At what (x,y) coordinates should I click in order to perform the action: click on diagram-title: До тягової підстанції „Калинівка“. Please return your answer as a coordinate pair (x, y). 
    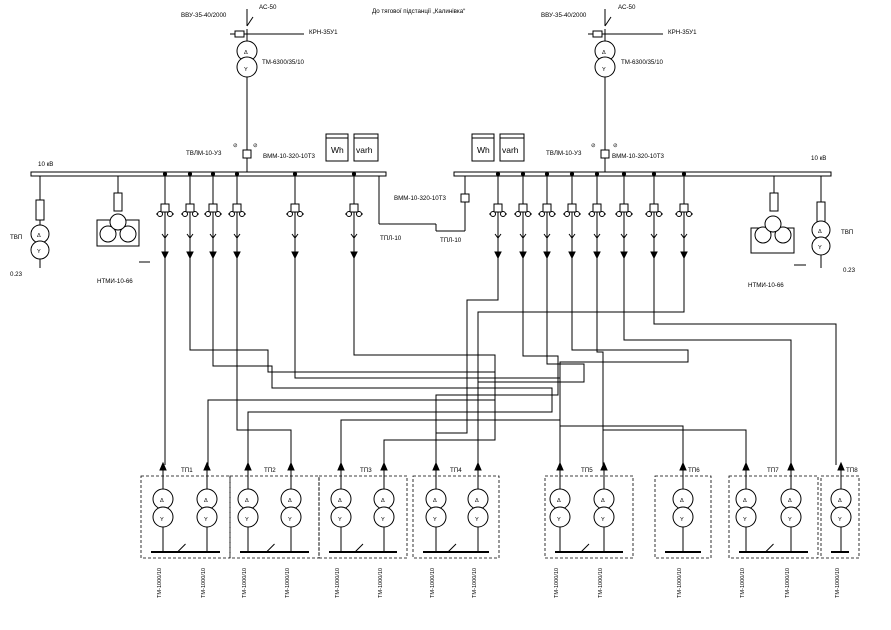
    Looking at the image, I should click on (418, 11).